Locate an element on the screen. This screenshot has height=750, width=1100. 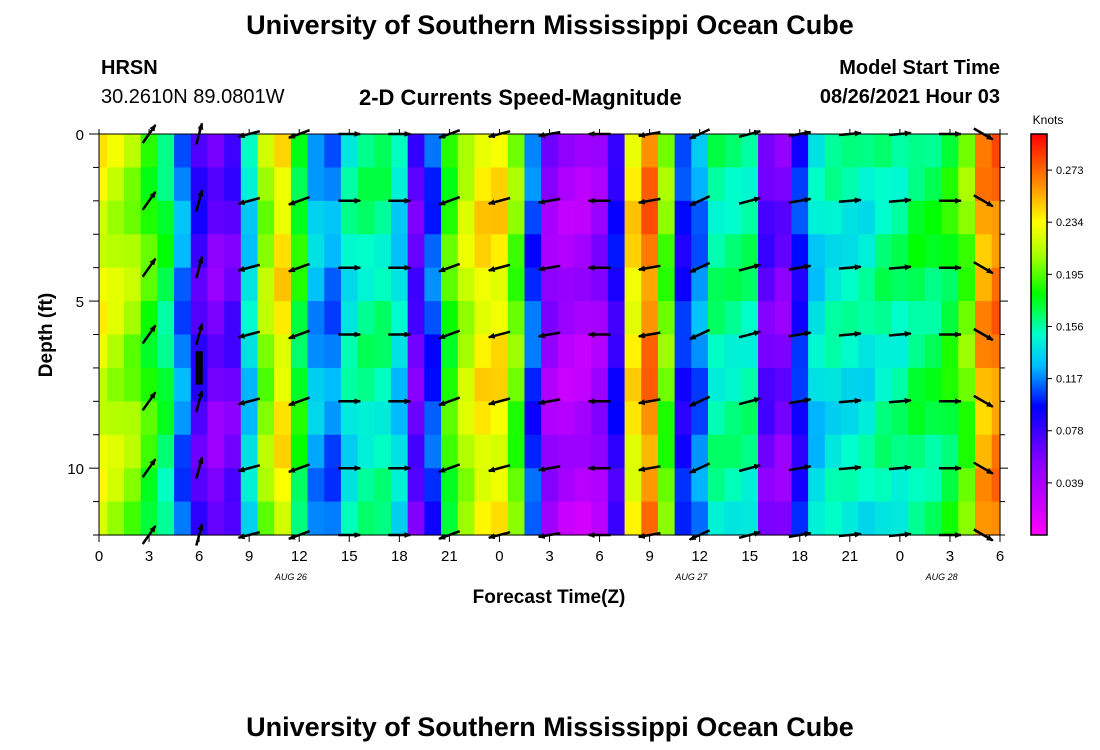
chart-subtitle: 2-D Currents Speed-Magnitude is located at coordinates (520, 97).